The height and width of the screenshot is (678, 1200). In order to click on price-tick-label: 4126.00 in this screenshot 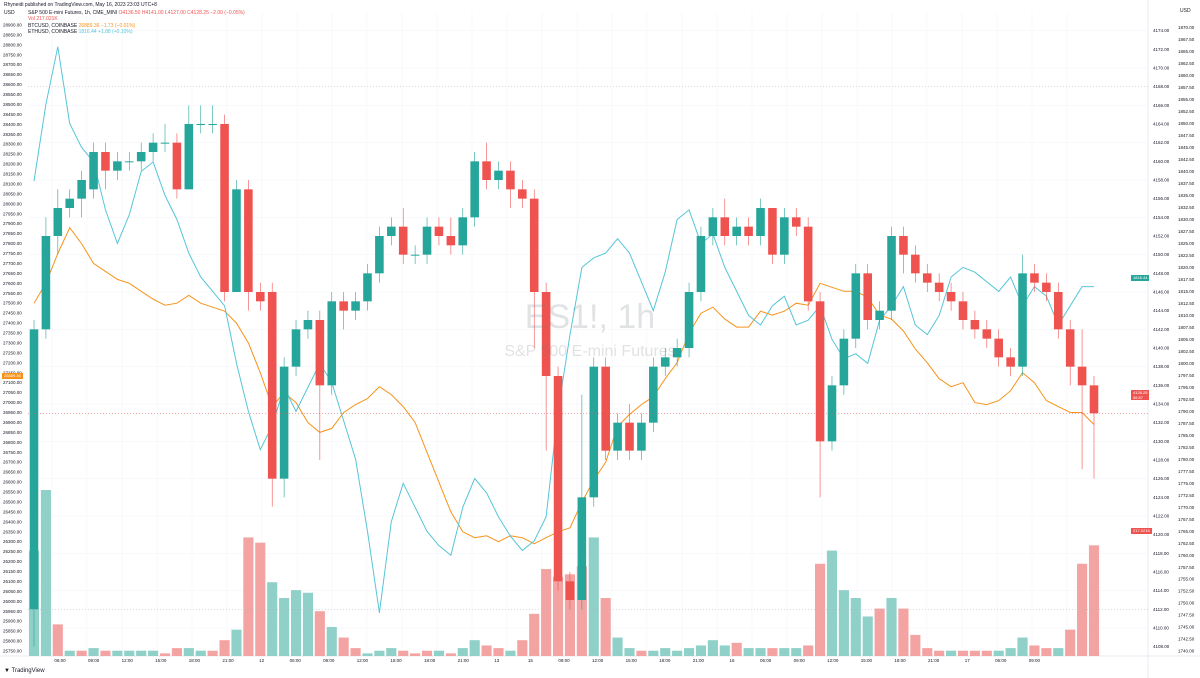, I will do `click(1161, 478)`.